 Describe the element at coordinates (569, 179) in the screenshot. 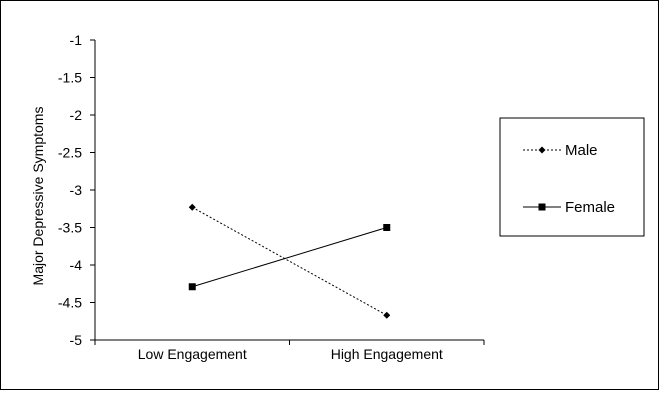

I see `legend-items: Male Female` at that location.